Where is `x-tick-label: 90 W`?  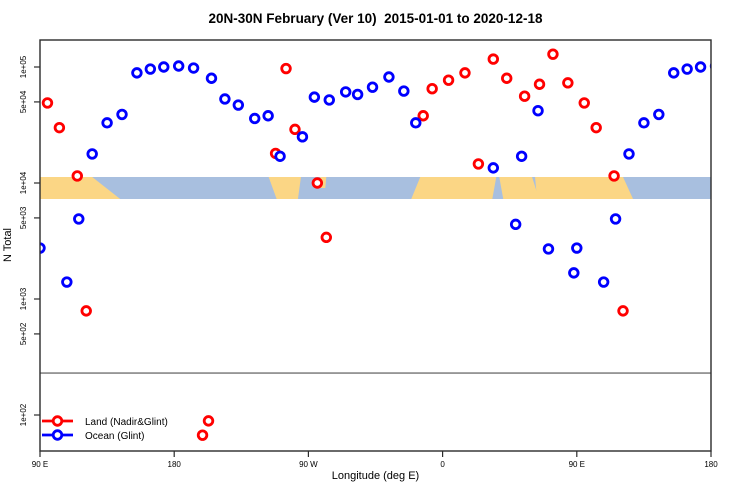 x-tick-label: 90 W is located at coordinates (308, 464).